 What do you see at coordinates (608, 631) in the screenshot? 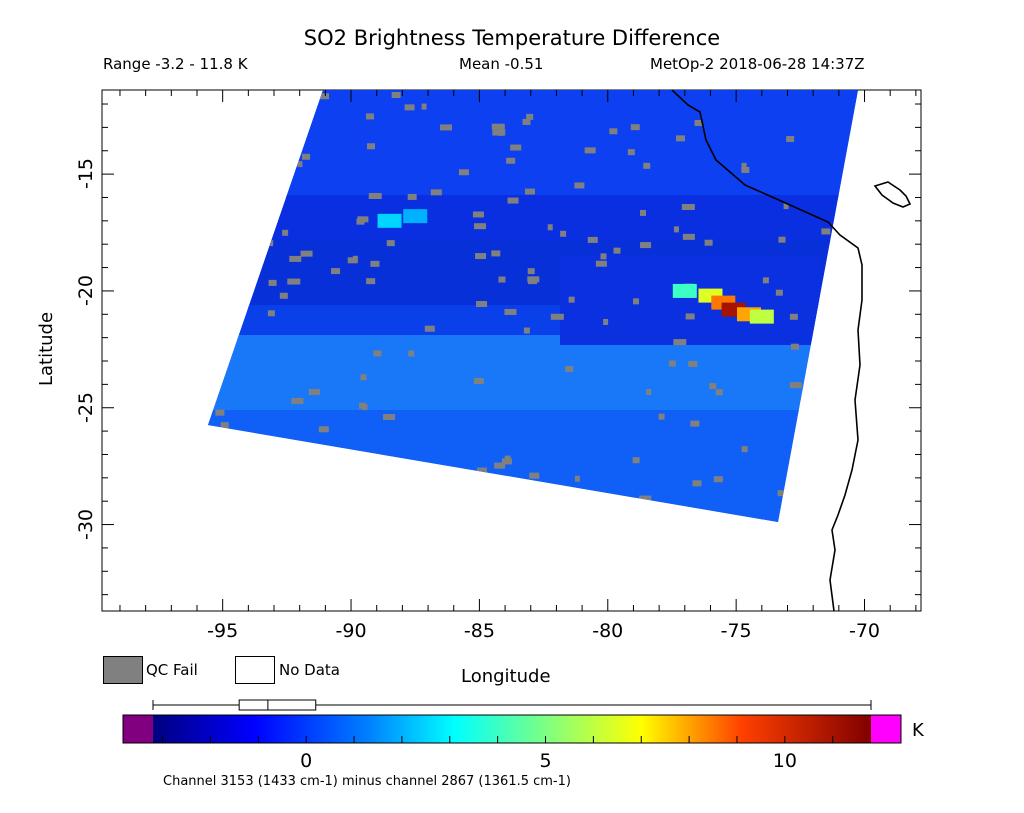
I see `x-tick-label: -80` at bounding box center [608, 631].